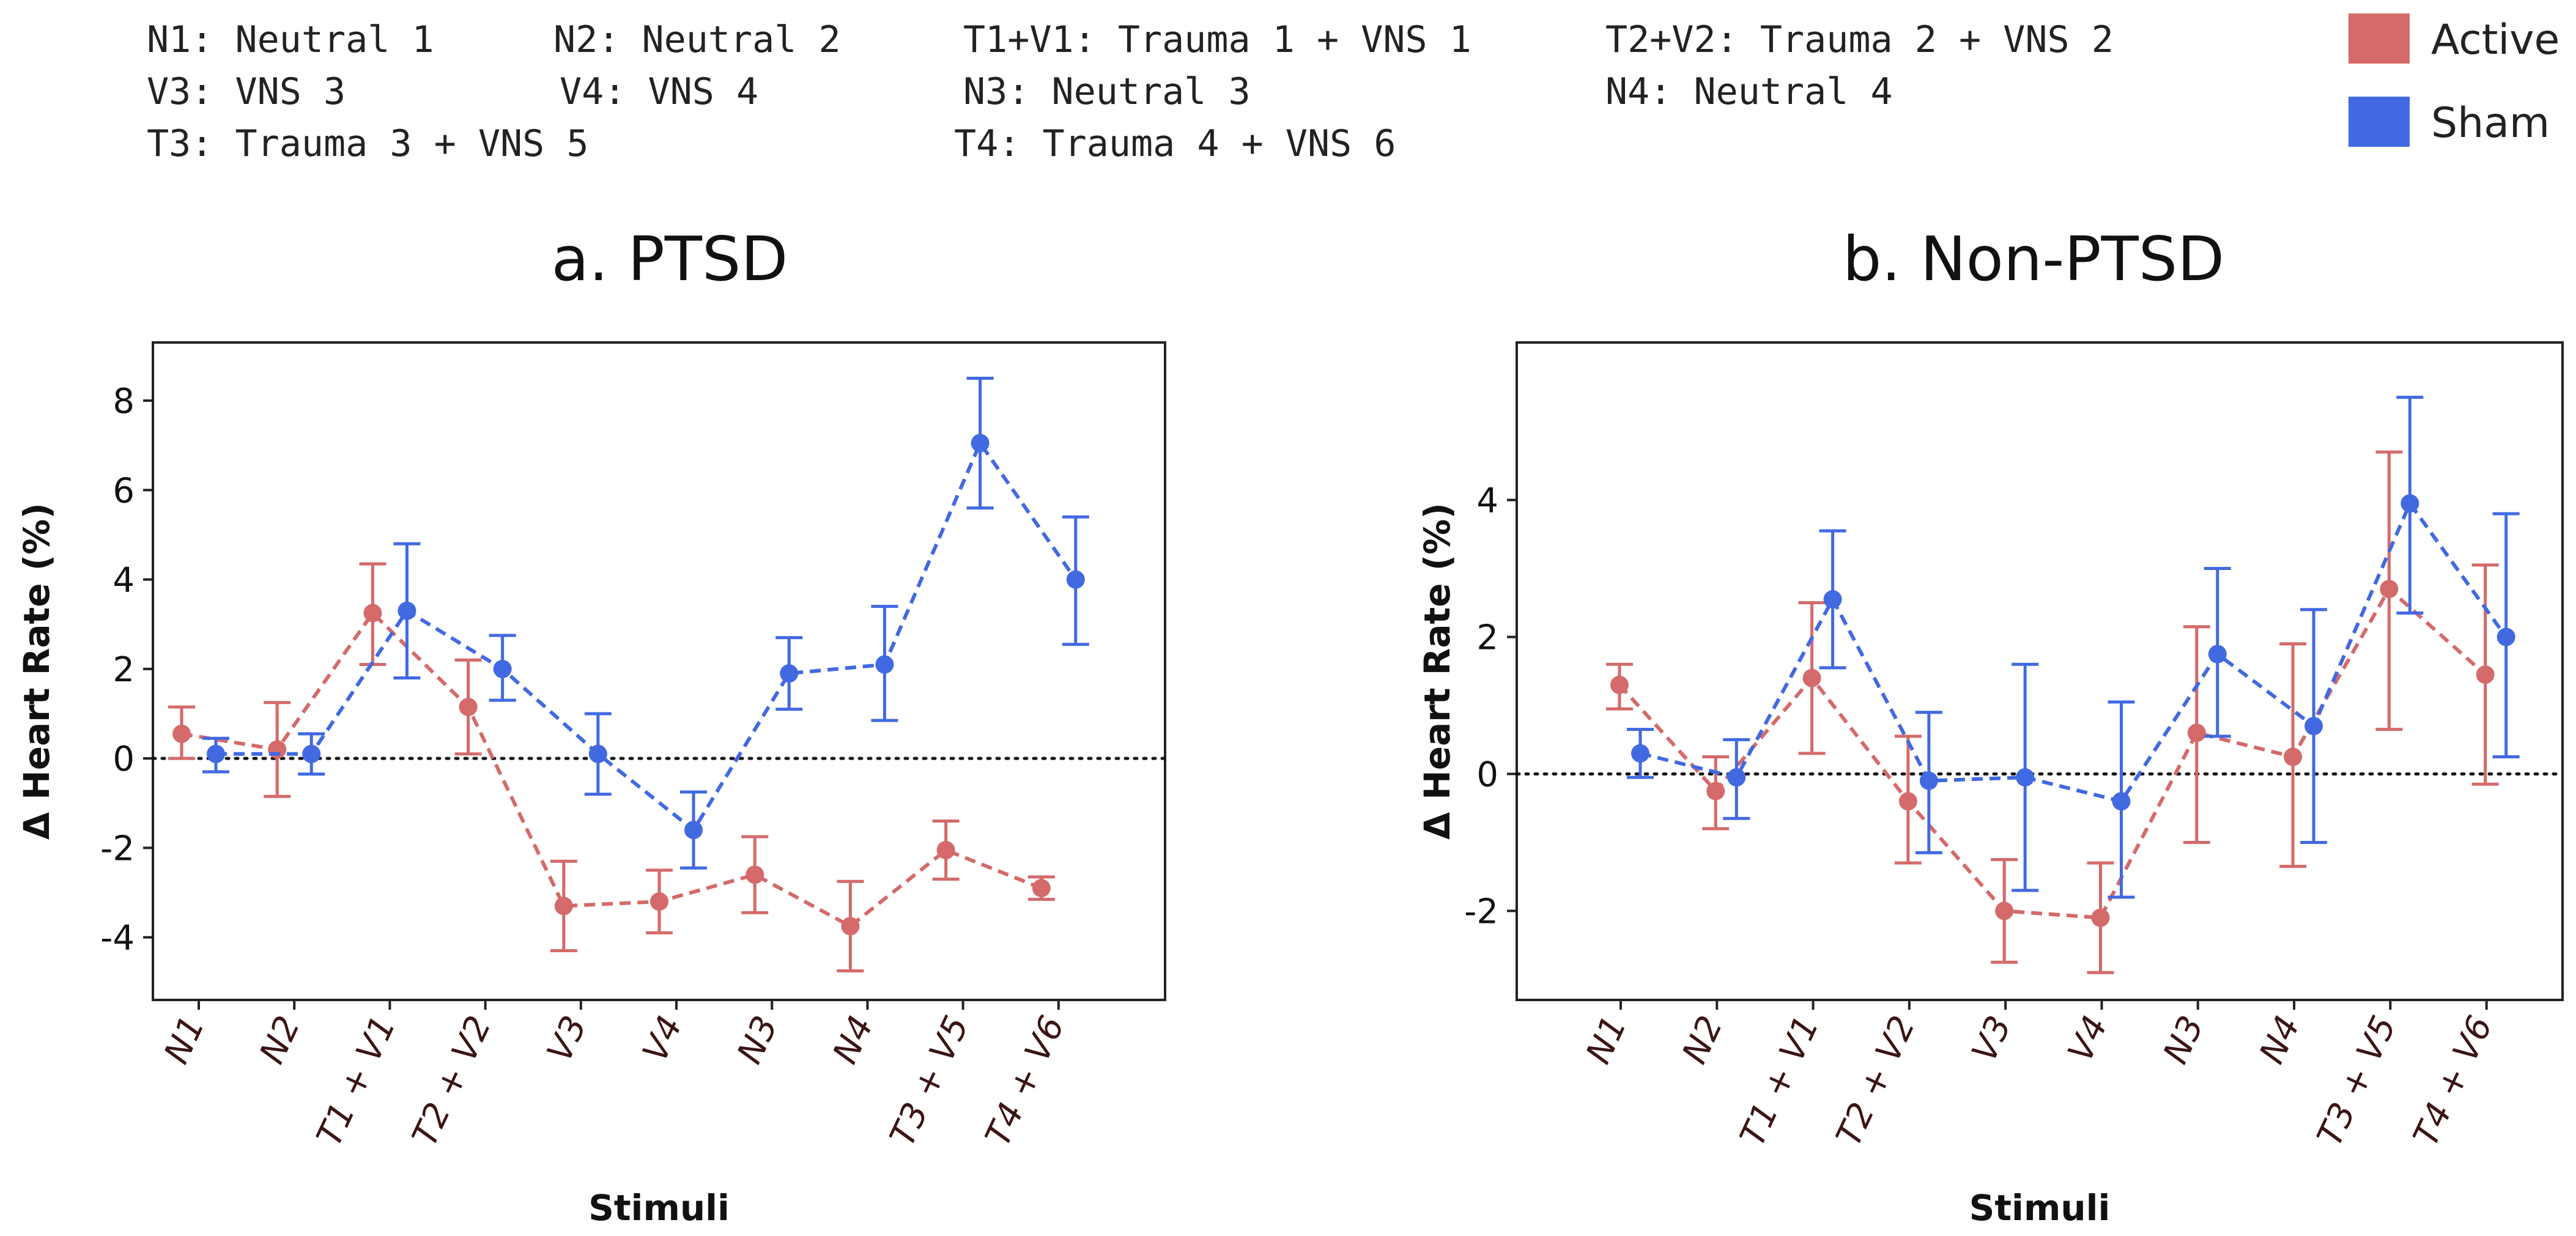  Describe the element at coordinates (2033, 259) in the screenshot. I see `panel-title-non-ptsd: b. Non-PTSD` at that location.